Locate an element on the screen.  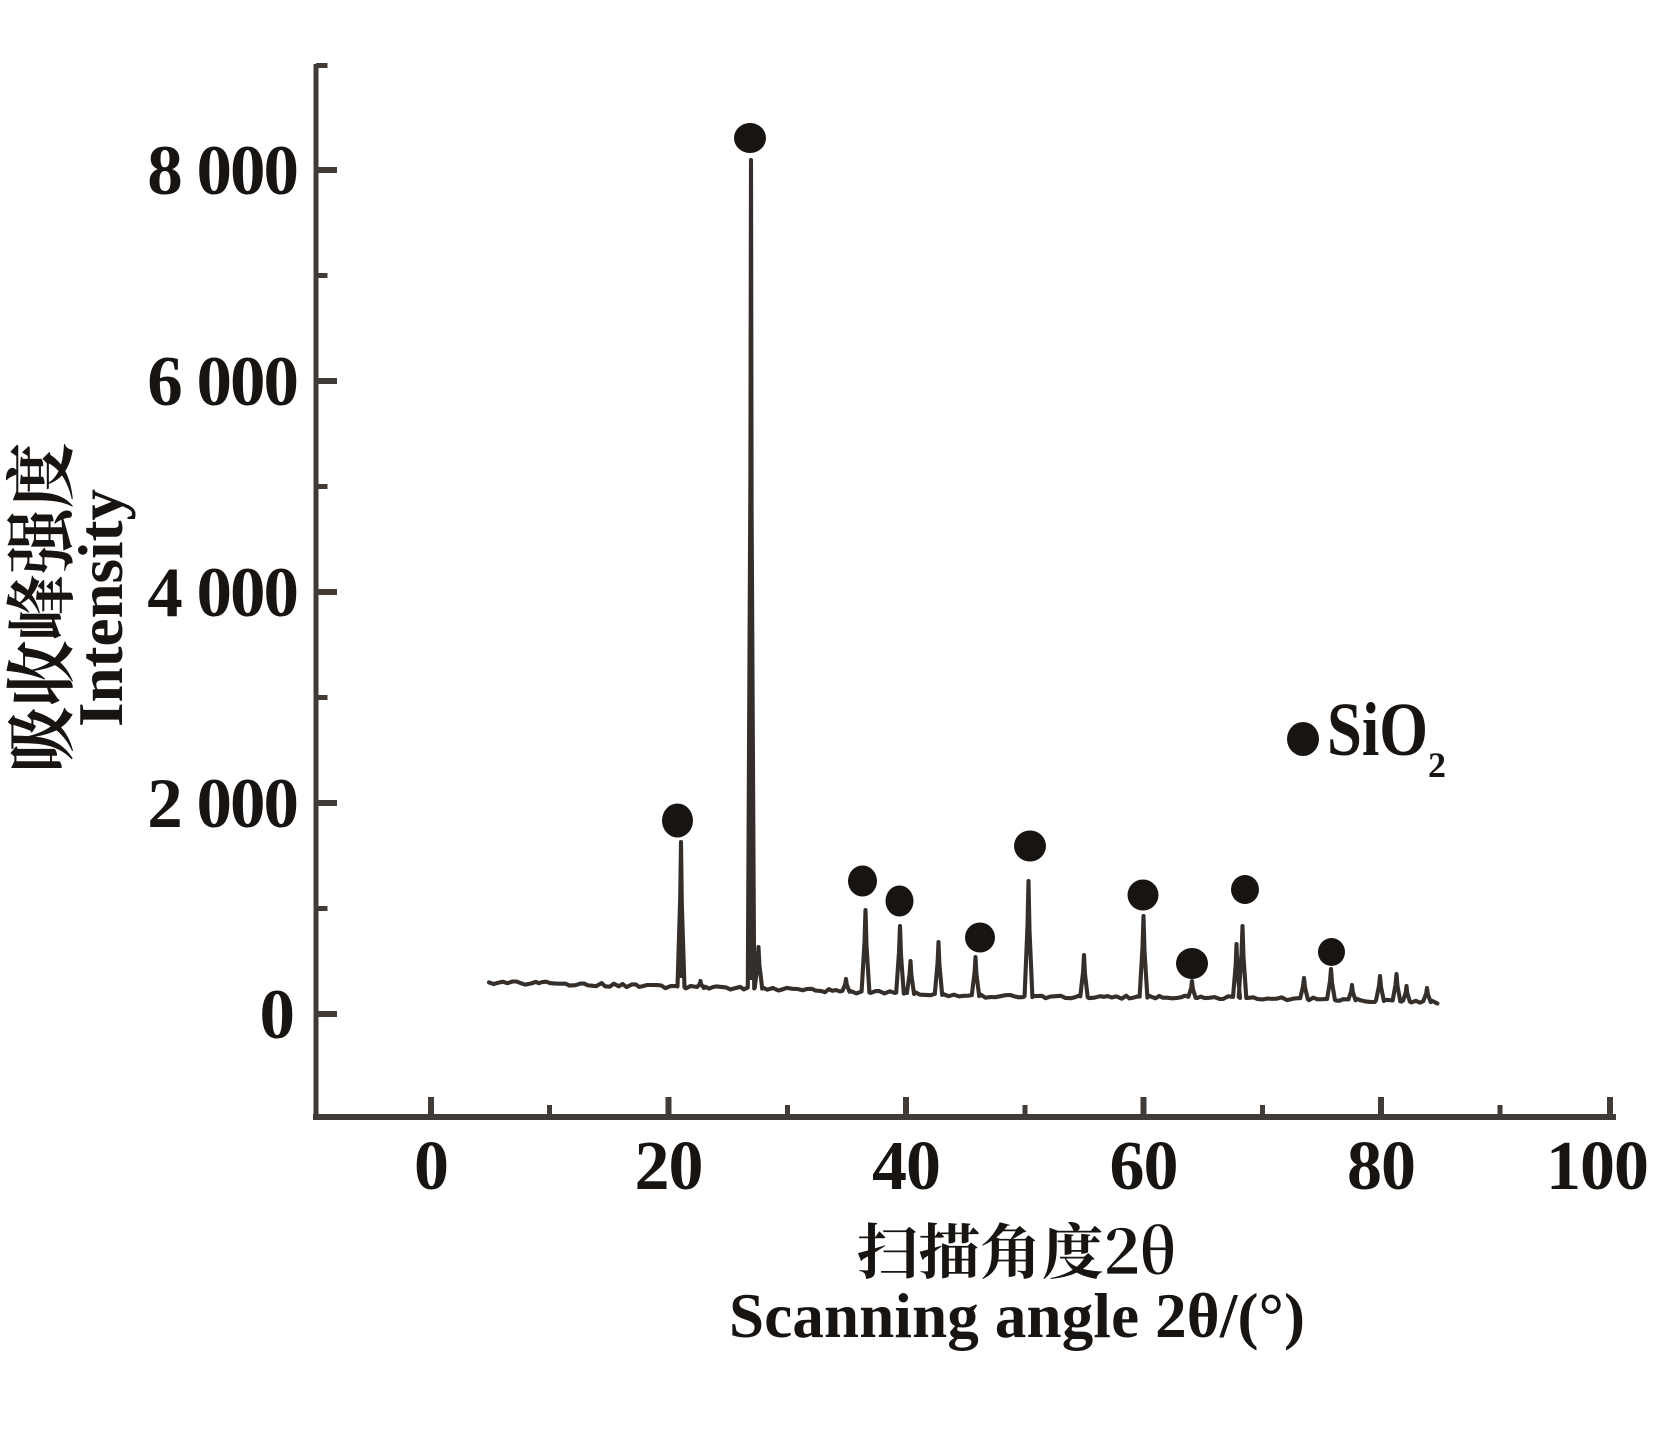
svg-text: 20 is located at coordinates (669, 1166).